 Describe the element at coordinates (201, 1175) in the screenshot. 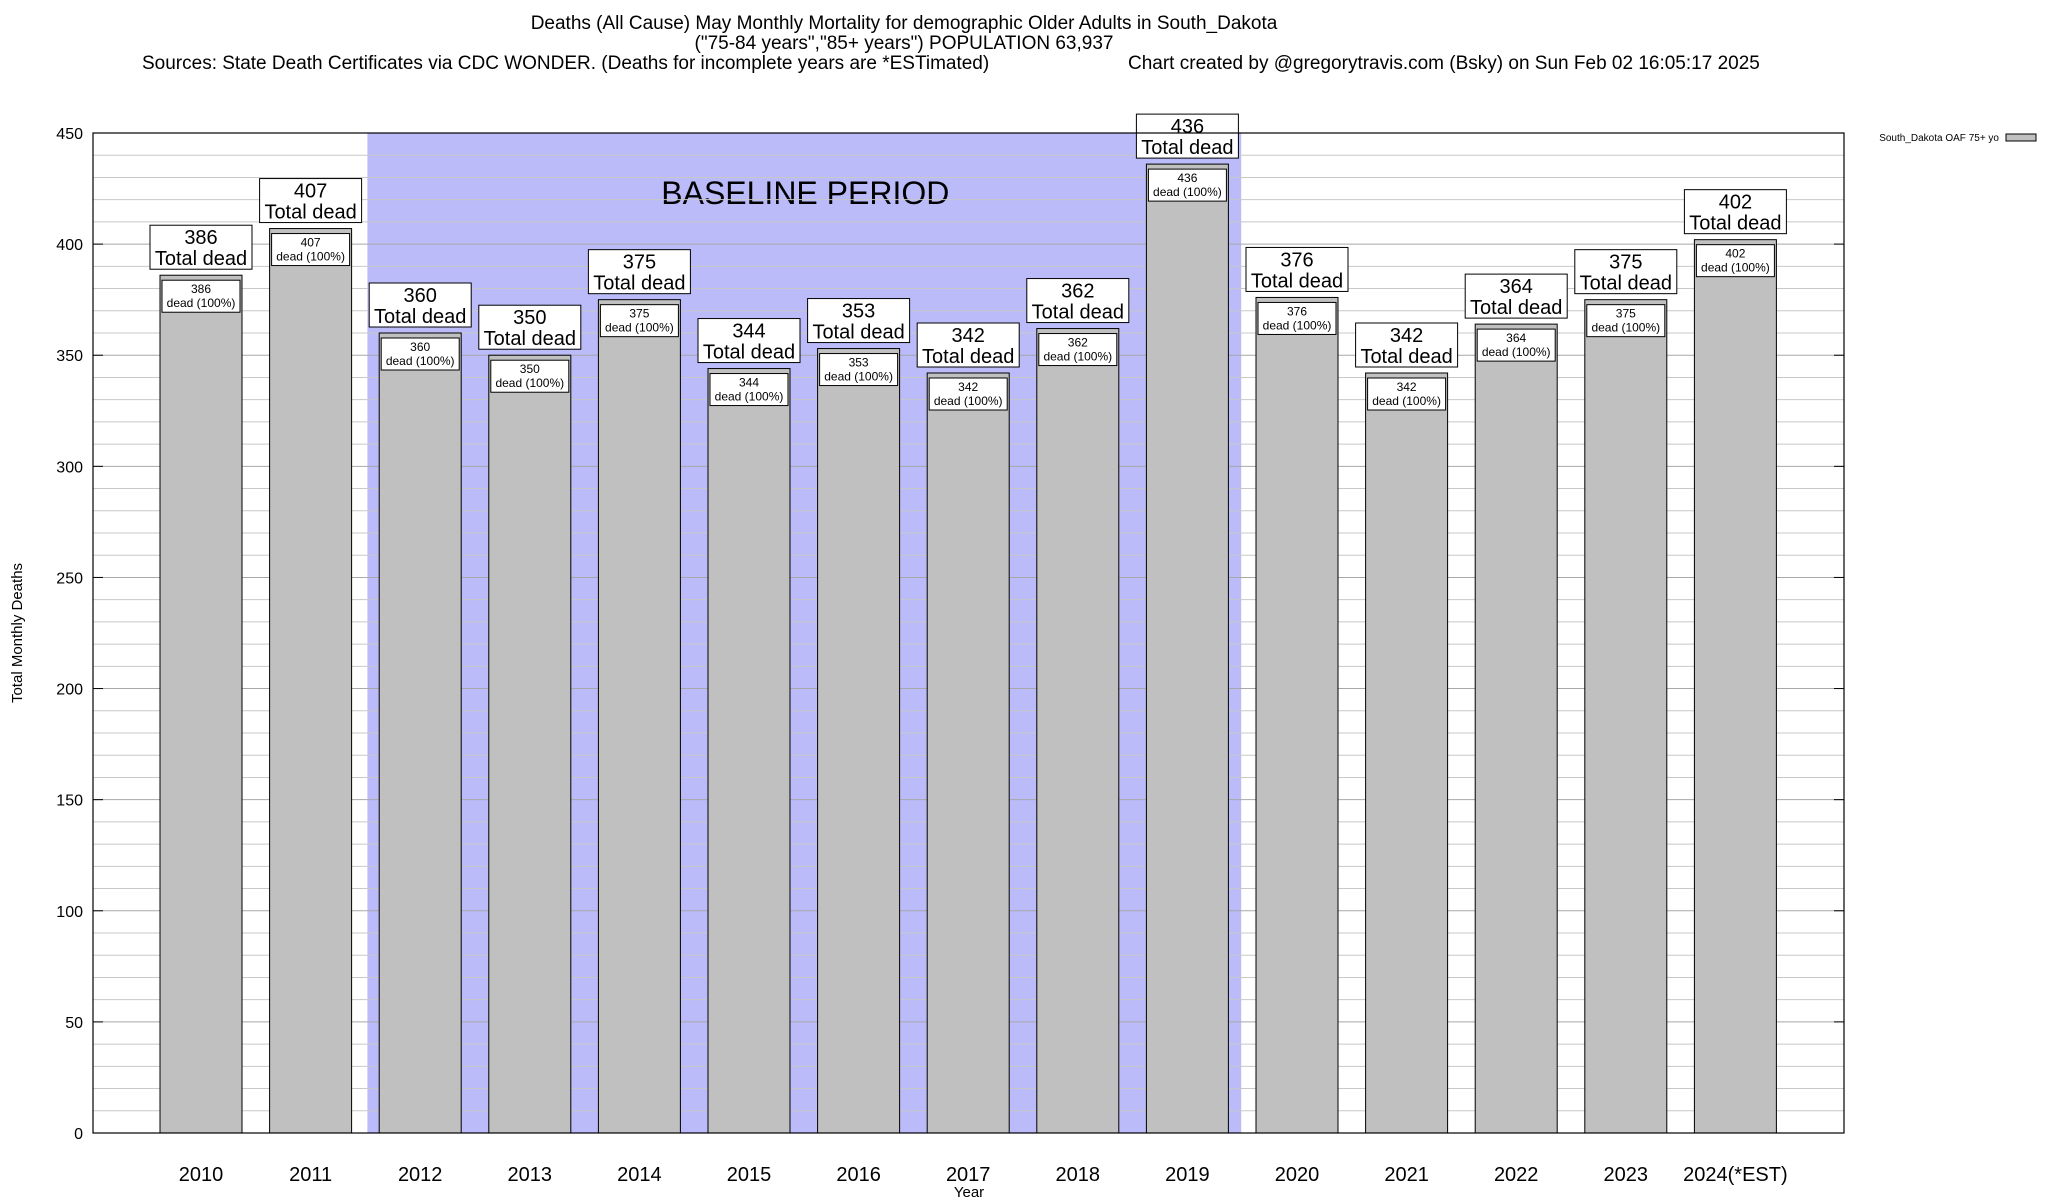

I see `x-tick-label: 2010` at that location.